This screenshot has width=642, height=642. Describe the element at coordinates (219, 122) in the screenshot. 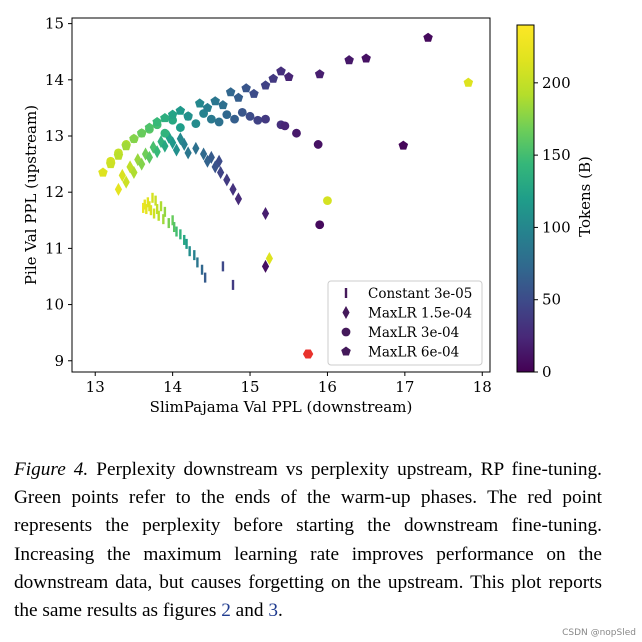

I see `data-point-s2-p14` at that location.